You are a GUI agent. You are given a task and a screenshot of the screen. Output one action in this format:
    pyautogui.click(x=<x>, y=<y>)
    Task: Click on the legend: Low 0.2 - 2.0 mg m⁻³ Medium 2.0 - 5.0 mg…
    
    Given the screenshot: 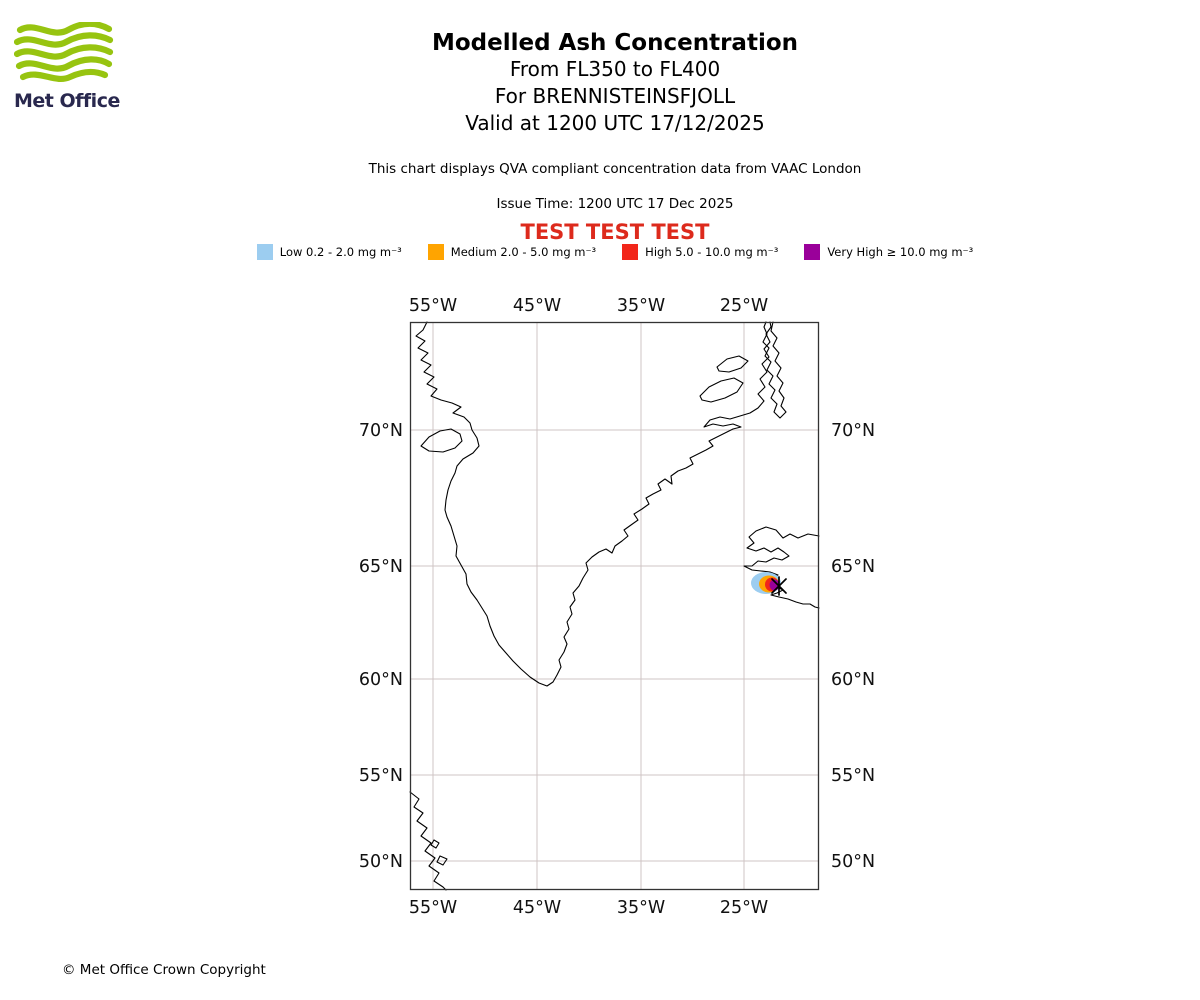 What is the action you would take?
    pyautogui.click(x=600, y=252)
    